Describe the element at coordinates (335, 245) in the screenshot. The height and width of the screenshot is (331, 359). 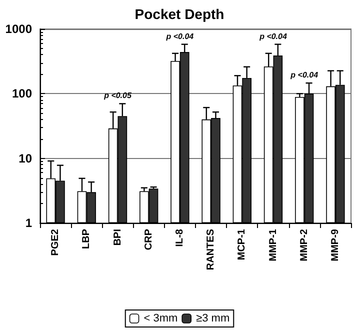
I see `x-tick-label: MMP-9` at that location.